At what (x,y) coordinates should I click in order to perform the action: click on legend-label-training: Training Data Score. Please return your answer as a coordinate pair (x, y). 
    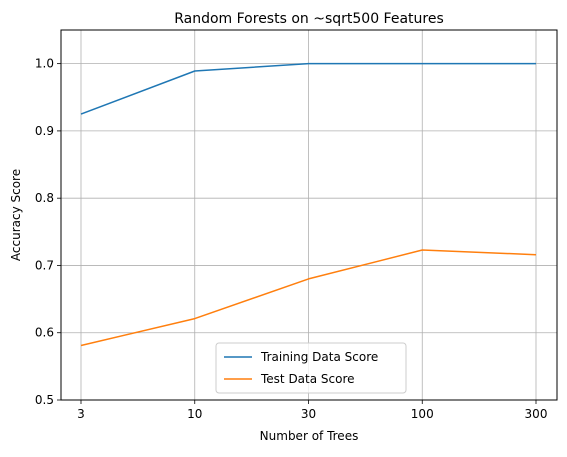
    Looking at the image, I should click on (319, 357).